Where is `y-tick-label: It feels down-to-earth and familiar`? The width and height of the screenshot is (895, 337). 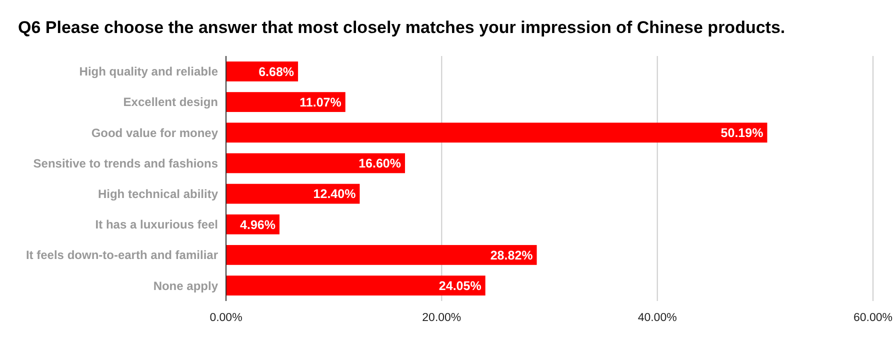
y-tick-label: It feels down-to-earth and familiar is located at coordinates (122, 255).